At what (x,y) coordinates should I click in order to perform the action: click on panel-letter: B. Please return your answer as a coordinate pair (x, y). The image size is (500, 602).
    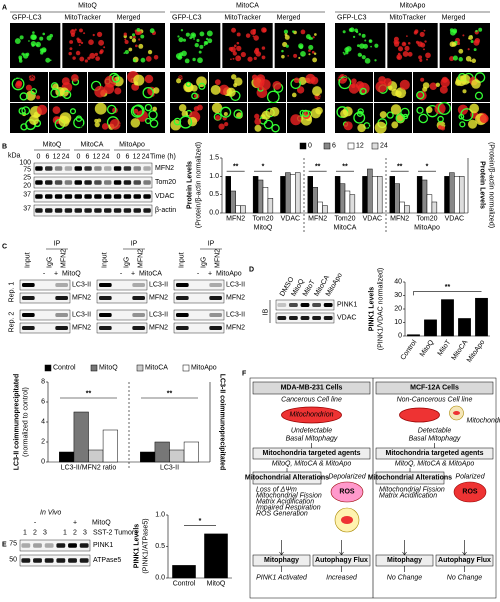
    Looking at the image, I should click on (4, 147).